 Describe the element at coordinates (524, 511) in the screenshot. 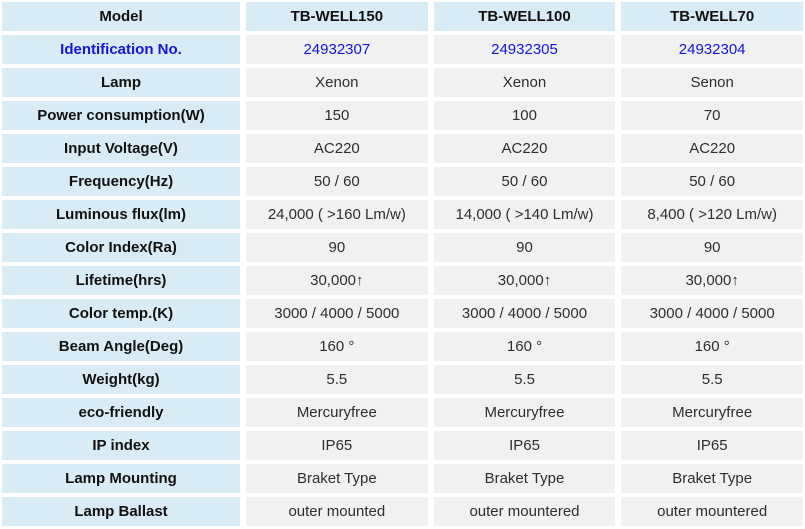

I see `spec-value-cell-lamp-ballast-col2: outer mountered` at that location.